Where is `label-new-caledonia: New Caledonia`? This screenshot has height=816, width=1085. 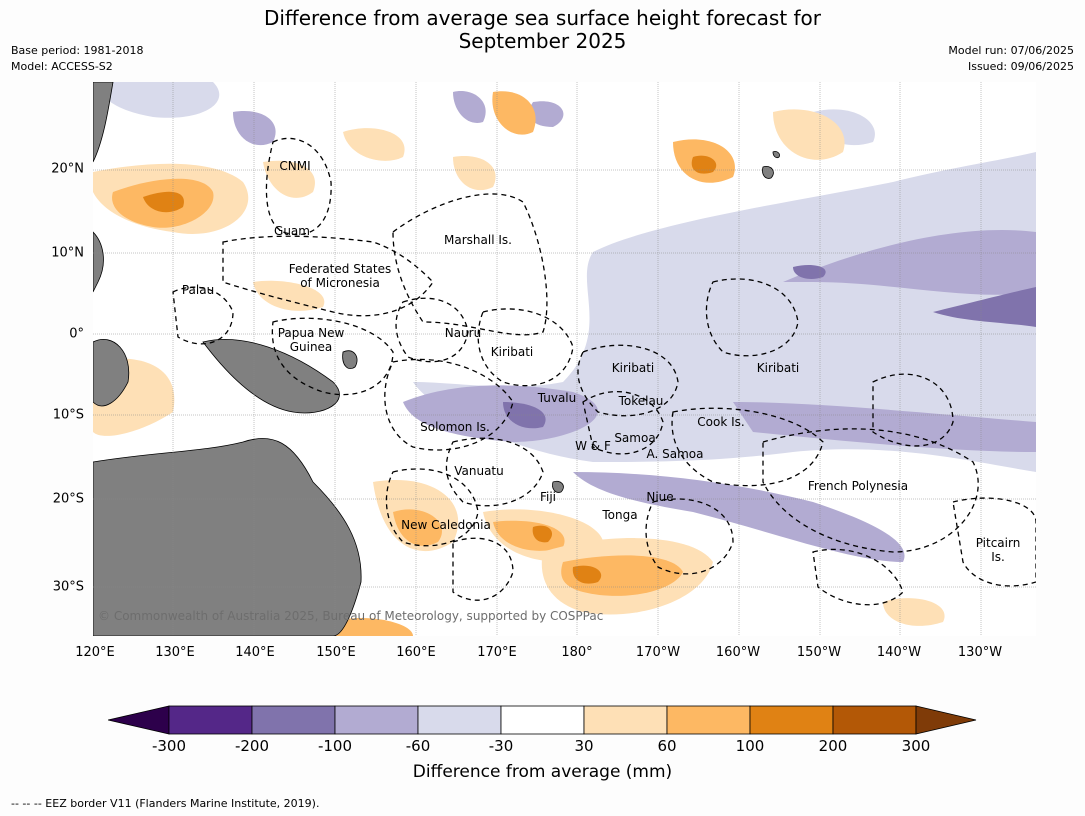
label-new-caledonia: New Caledonia is located at coordinates (446, 525).